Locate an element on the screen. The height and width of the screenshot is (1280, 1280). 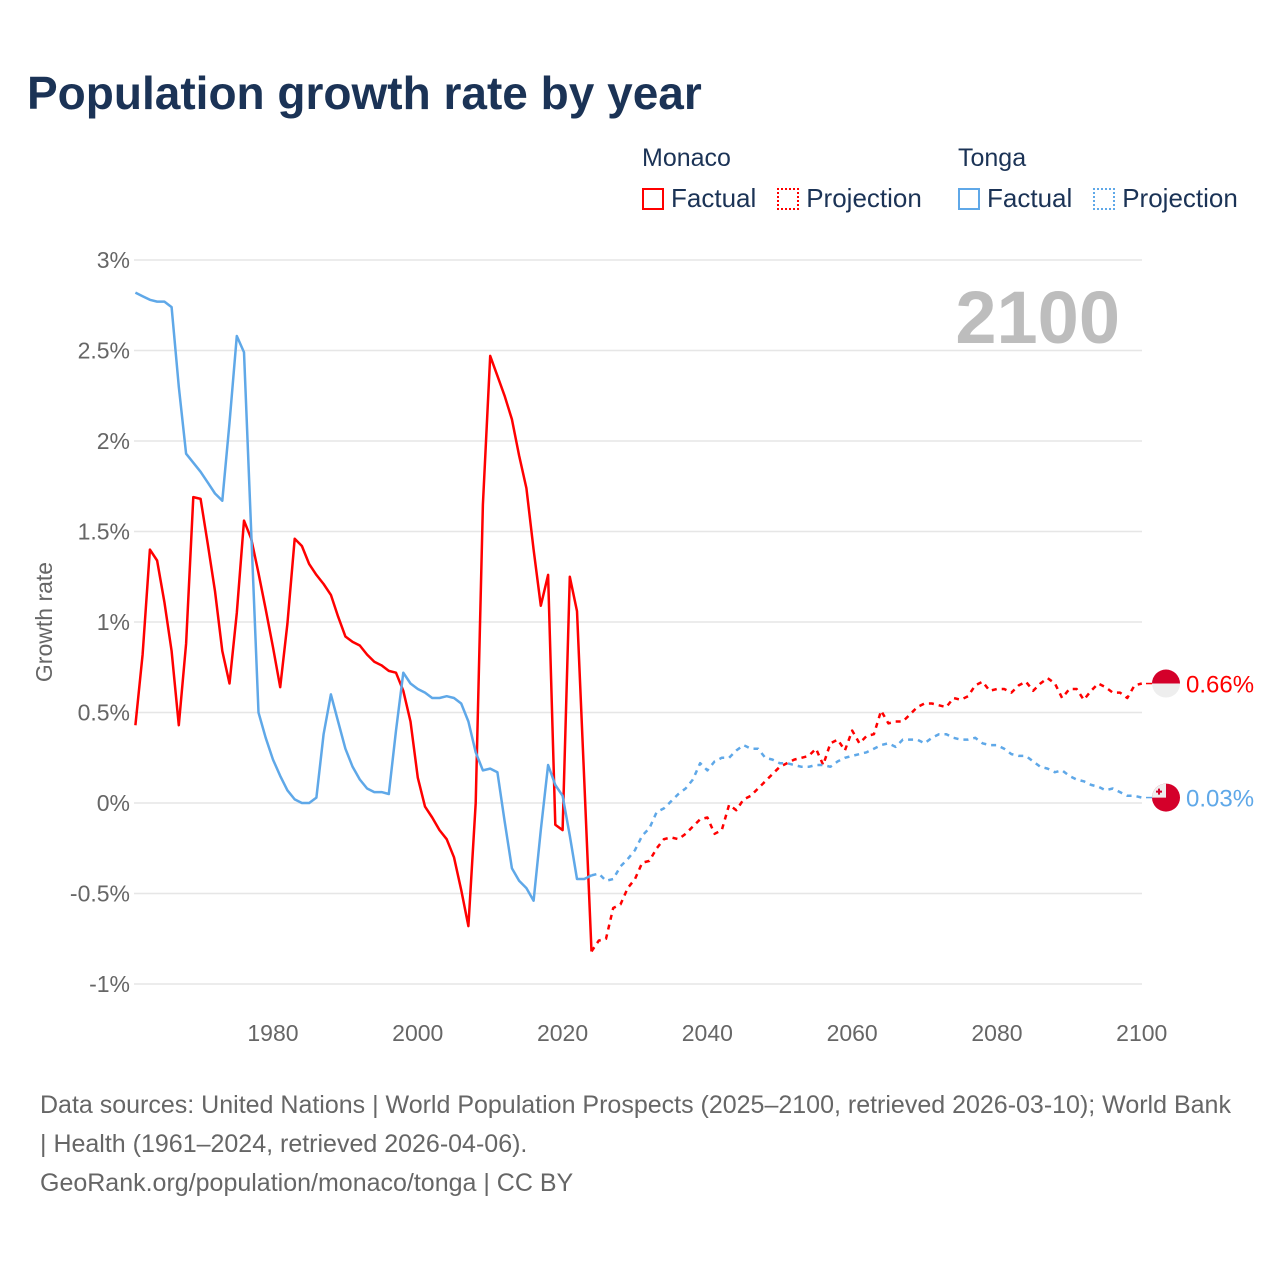
y-tick-label: 0.5% is located at coordinates (104, 713).